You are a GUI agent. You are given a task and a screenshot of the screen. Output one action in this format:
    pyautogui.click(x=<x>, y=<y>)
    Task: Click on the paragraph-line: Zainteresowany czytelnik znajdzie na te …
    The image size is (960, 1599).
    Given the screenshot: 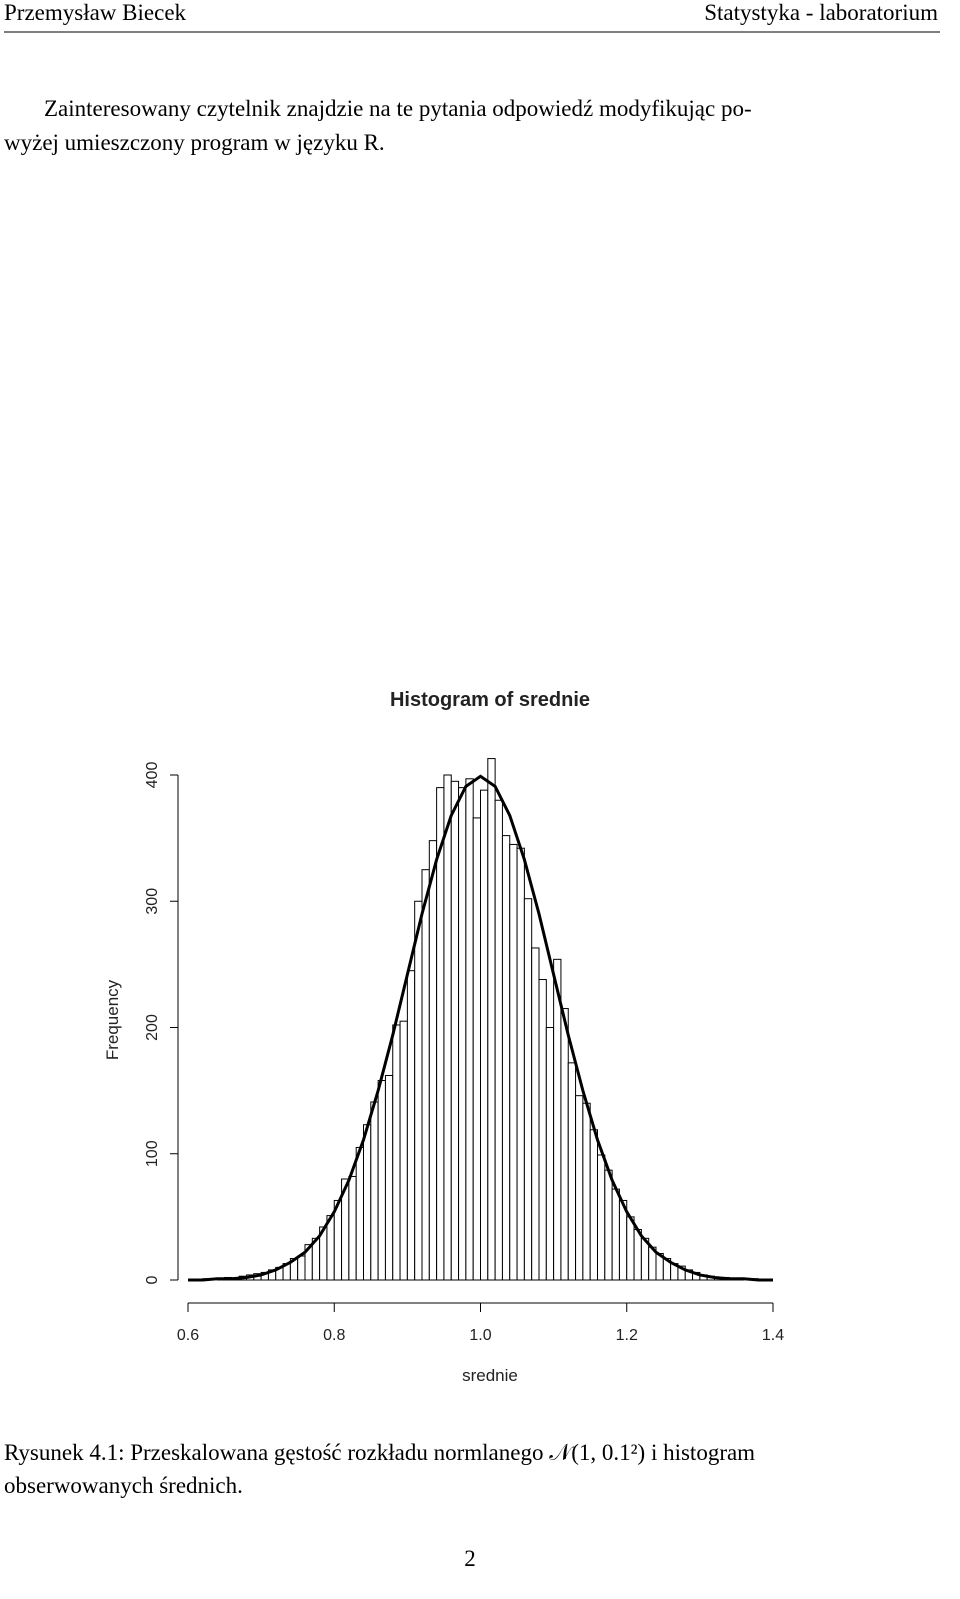 What is the action you would take?
    pyautogui.click(x=398, y=108)
    